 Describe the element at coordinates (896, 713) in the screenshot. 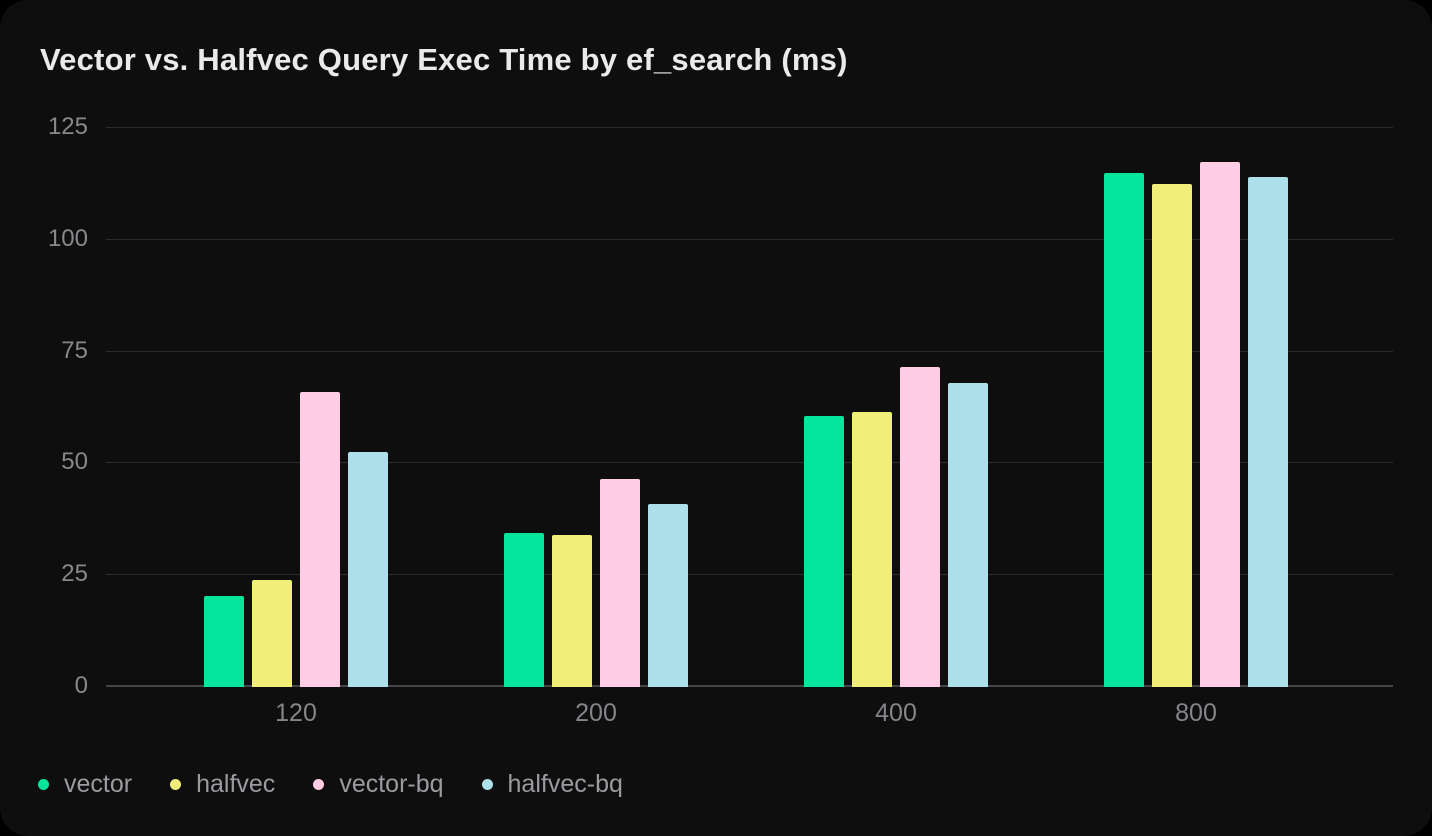

I see `x-axis-tick-label: 400` at that location.